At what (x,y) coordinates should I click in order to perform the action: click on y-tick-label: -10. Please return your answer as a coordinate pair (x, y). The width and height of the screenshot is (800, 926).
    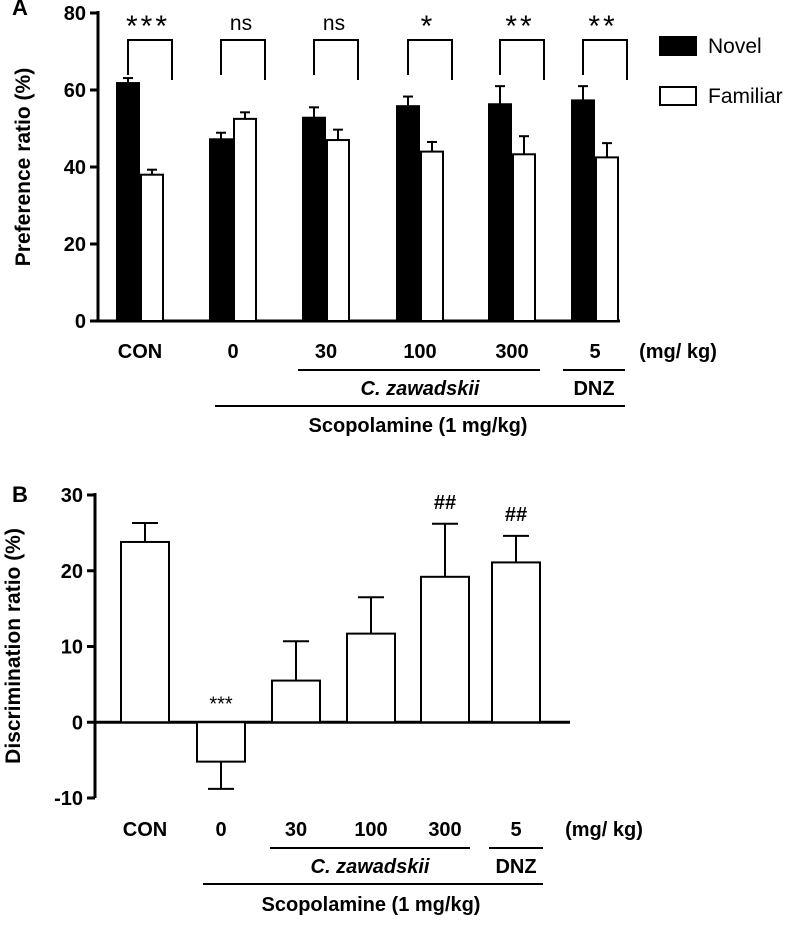
    Looking at the image, I should click on (68, 799).